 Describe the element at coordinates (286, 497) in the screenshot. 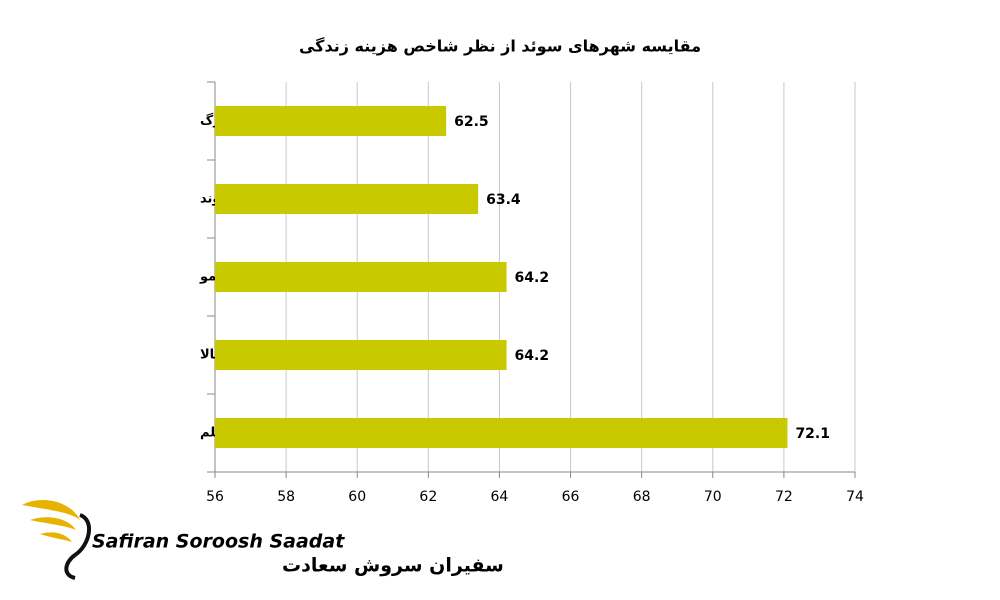

I see `x-tick-label: 58` at that location.